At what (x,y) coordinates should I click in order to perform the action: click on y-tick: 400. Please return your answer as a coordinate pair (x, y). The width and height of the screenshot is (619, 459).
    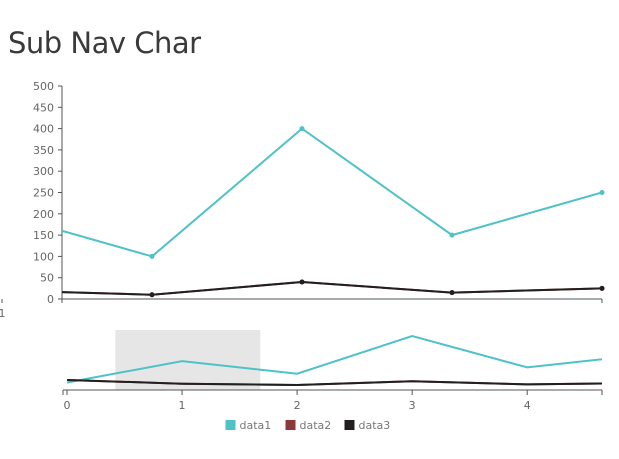
    Looking at the image, I should click on (47, 129).